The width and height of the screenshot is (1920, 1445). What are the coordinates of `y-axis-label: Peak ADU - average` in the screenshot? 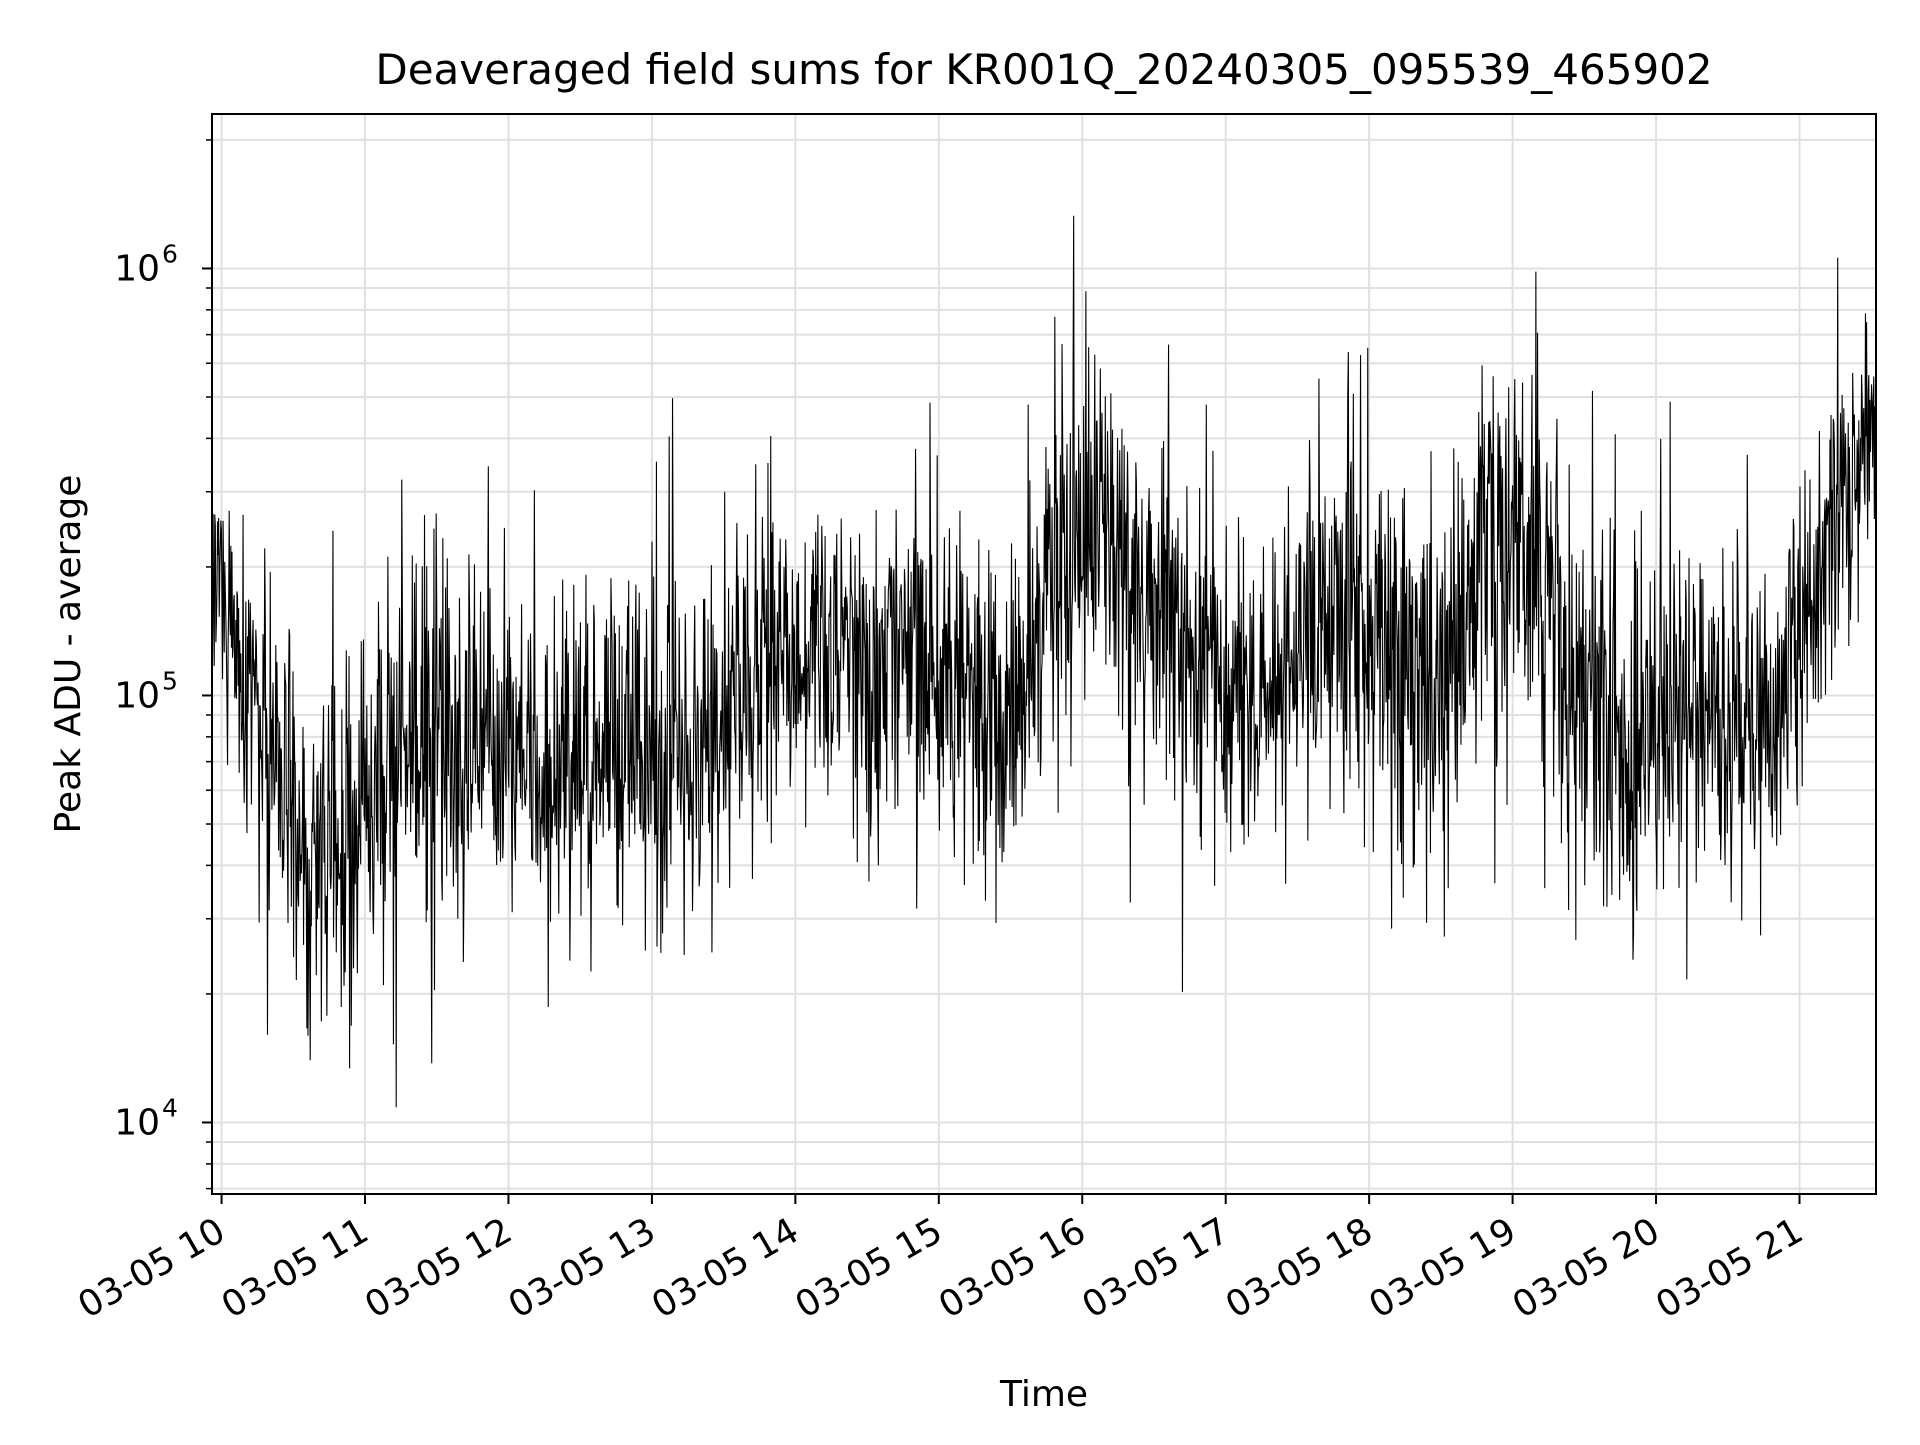 It's located at (68, 654).